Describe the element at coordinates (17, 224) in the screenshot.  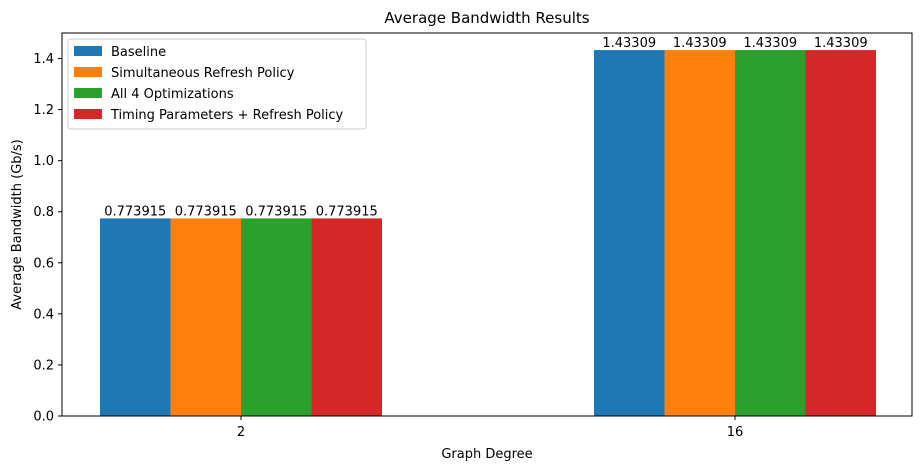
I see `y-axis-title: Average Bandwidth (Gb/s)` at that location.